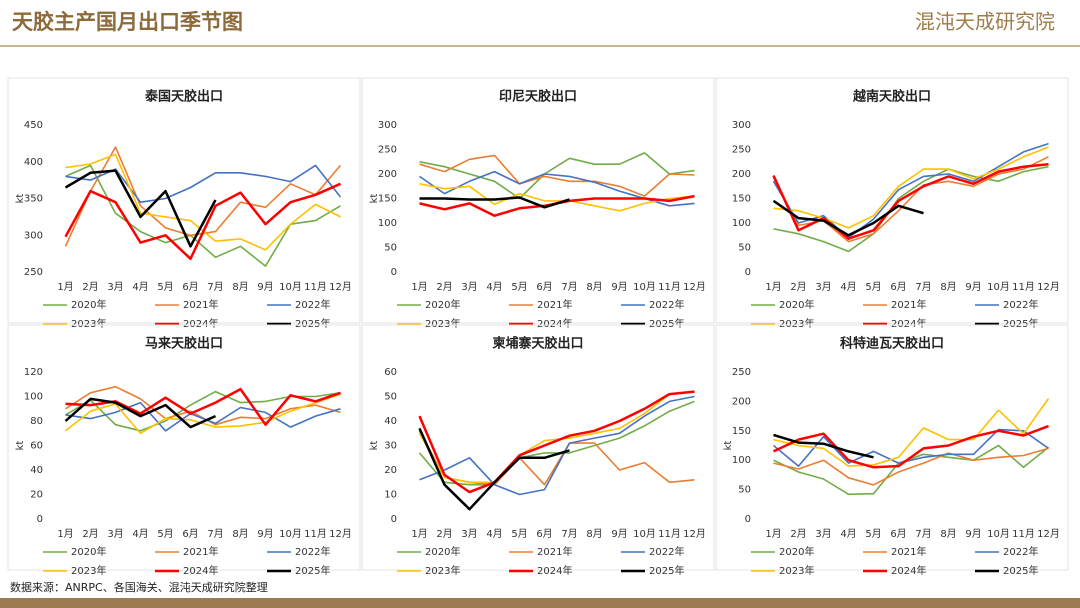 This screenshot has width=1080, height=608. What do you see at coordinates (33, 199) in the screenshot?
I see `y-tick-label: 350` at bounding box center [33, 199].